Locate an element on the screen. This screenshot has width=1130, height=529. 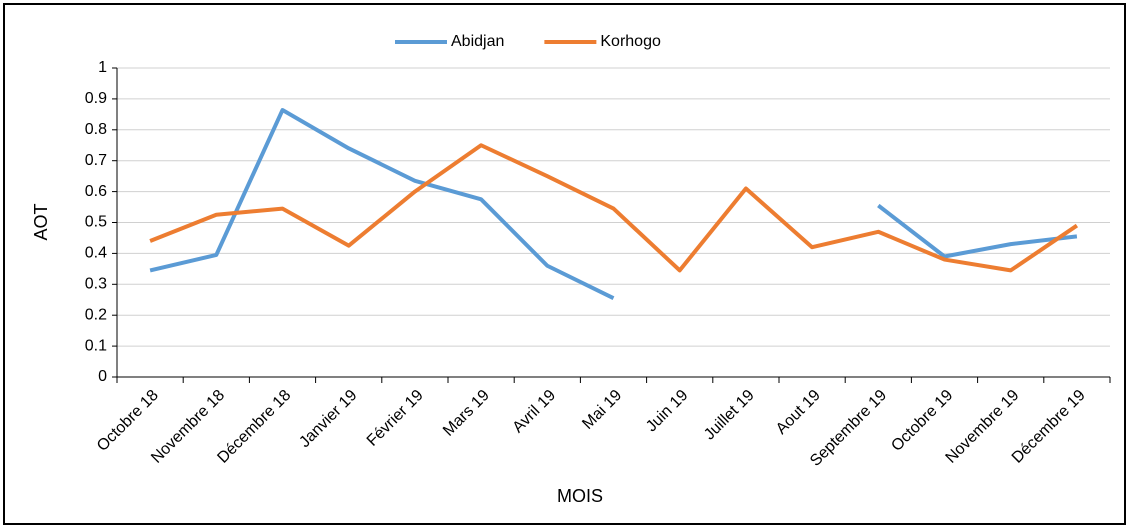
y-tick-label: 0.8 is located at coordinates (96, 129).